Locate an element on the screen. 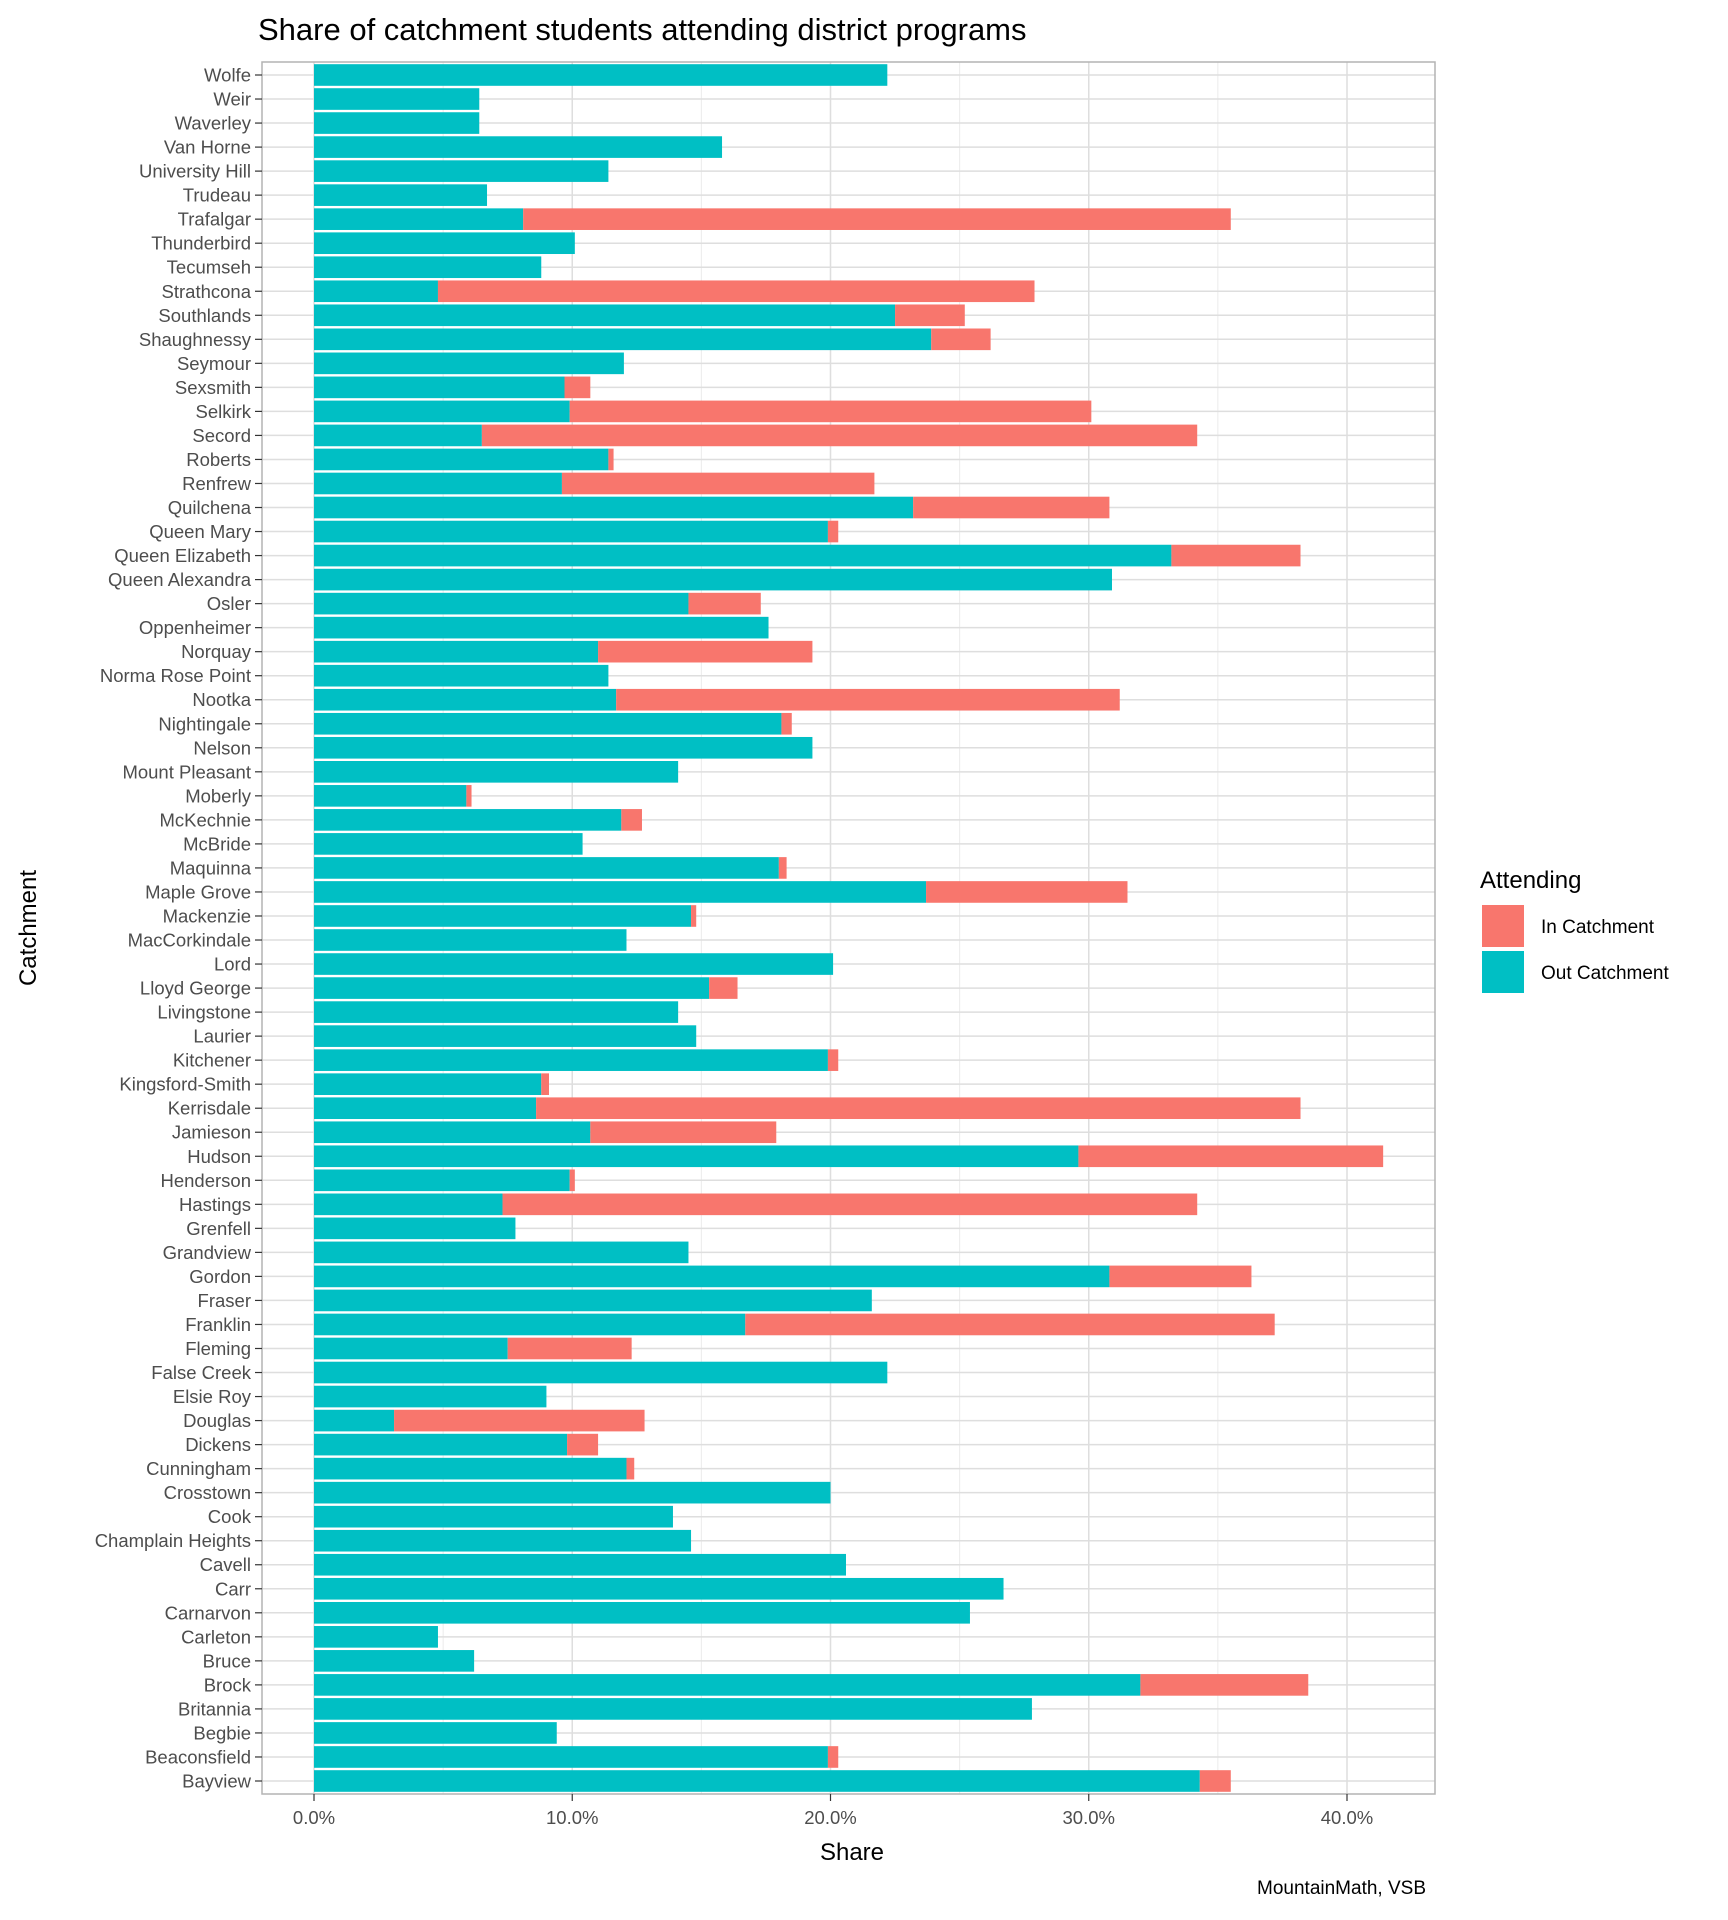 The width and height of the screenshot is (1728, 1920). y-tick-label: Wolfe is located at coordinates (227, 75).